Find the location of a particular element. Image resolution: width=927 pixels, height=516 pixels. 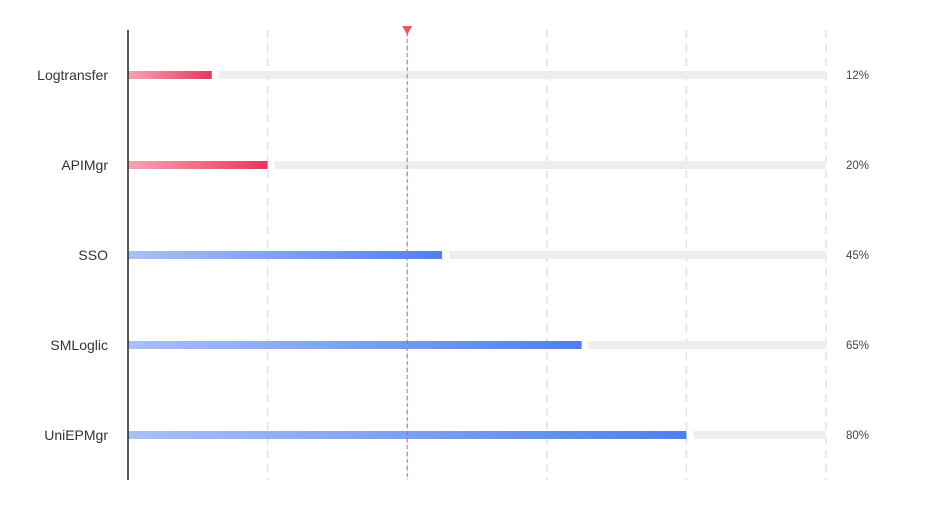

category-label: SSO is located at coordinates (93, 255).